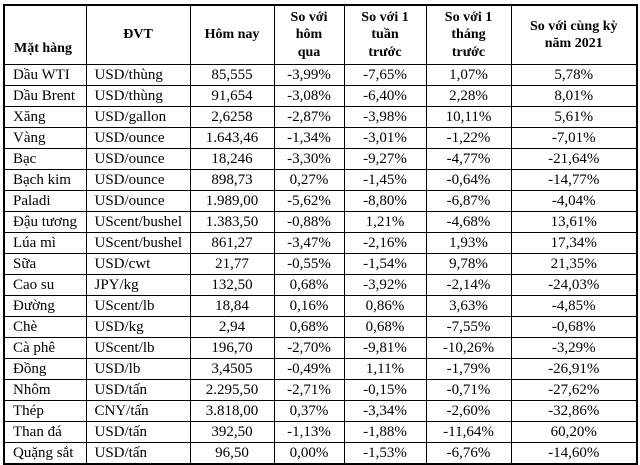 This screenshot has width=640, height=465. I want to click on cell-commodity: Thép, so click(45, 411).